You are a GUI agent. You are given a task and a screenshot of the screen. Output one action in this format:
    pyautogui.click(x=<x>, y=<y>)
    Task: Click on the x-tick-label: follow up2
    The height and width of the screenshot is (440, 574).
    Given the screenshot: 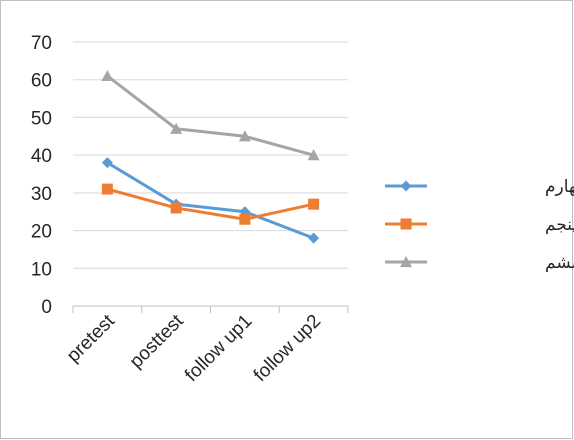 What is the action you would take?
    pyautogui.click(x=287, y=348)
    